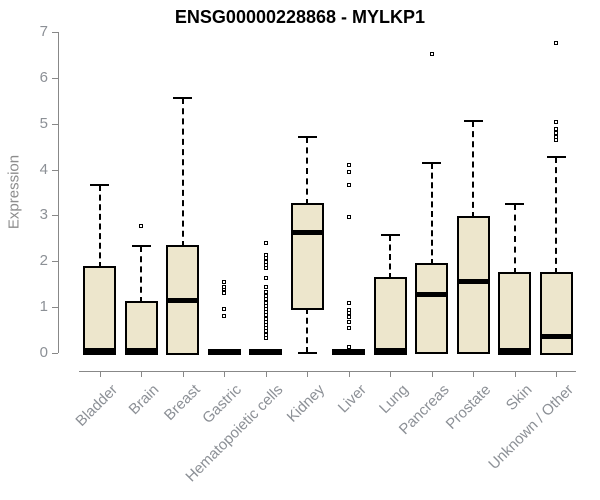 The image size is (600, 500). Describe the element at coordinates (473, 121) in the screenshot. I see `whisker-high-cap-prostate` at that location.